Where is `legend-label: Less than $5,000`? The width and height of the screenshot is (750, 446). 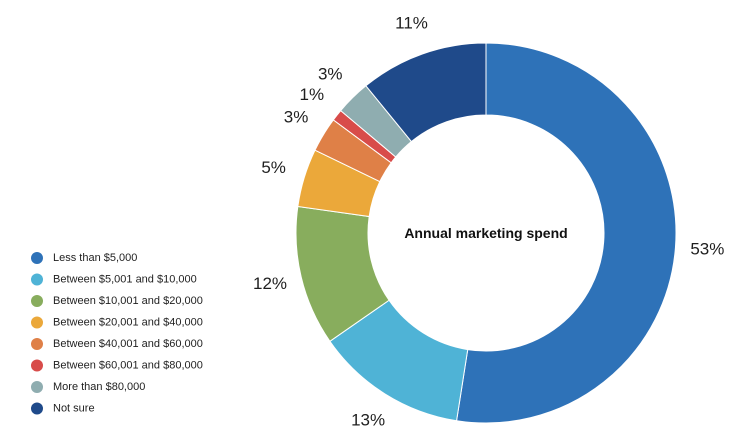 legend-label: Less than $5,000 is located at coordinates (95, 258).